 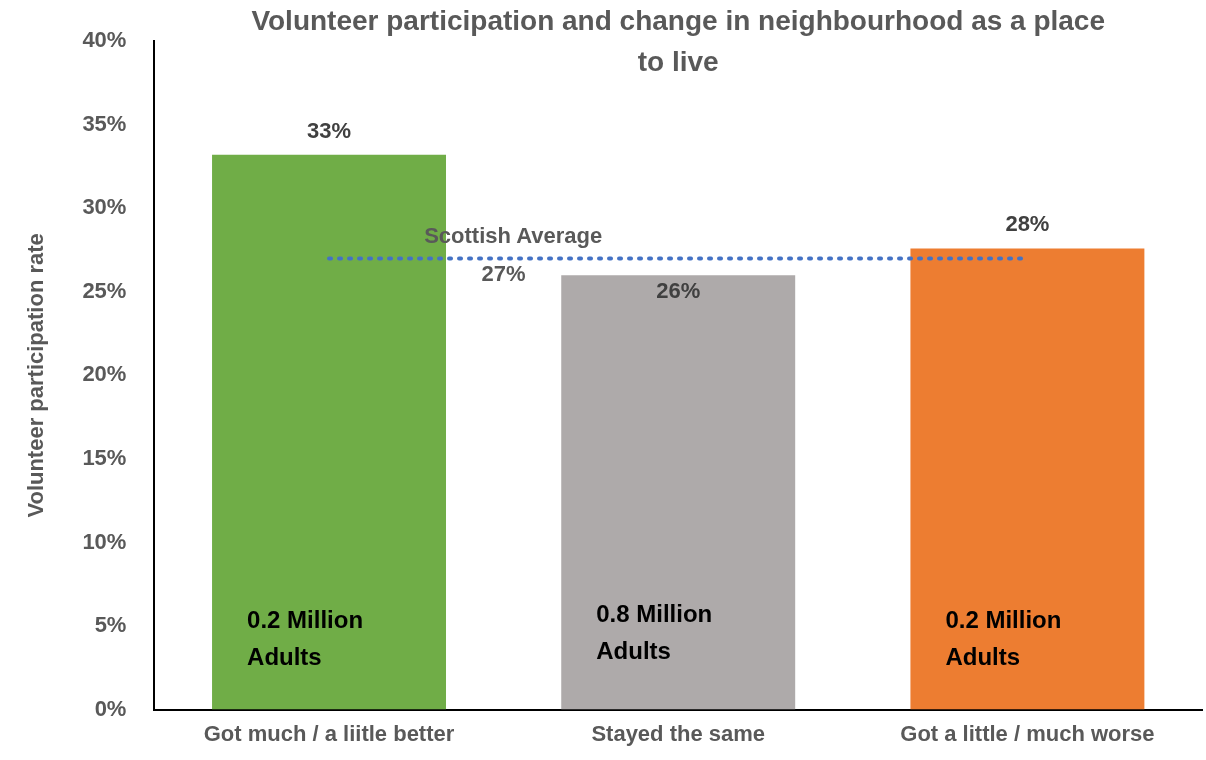 I want to click on y-tick-label: 0%, so click(x=110, y=708).